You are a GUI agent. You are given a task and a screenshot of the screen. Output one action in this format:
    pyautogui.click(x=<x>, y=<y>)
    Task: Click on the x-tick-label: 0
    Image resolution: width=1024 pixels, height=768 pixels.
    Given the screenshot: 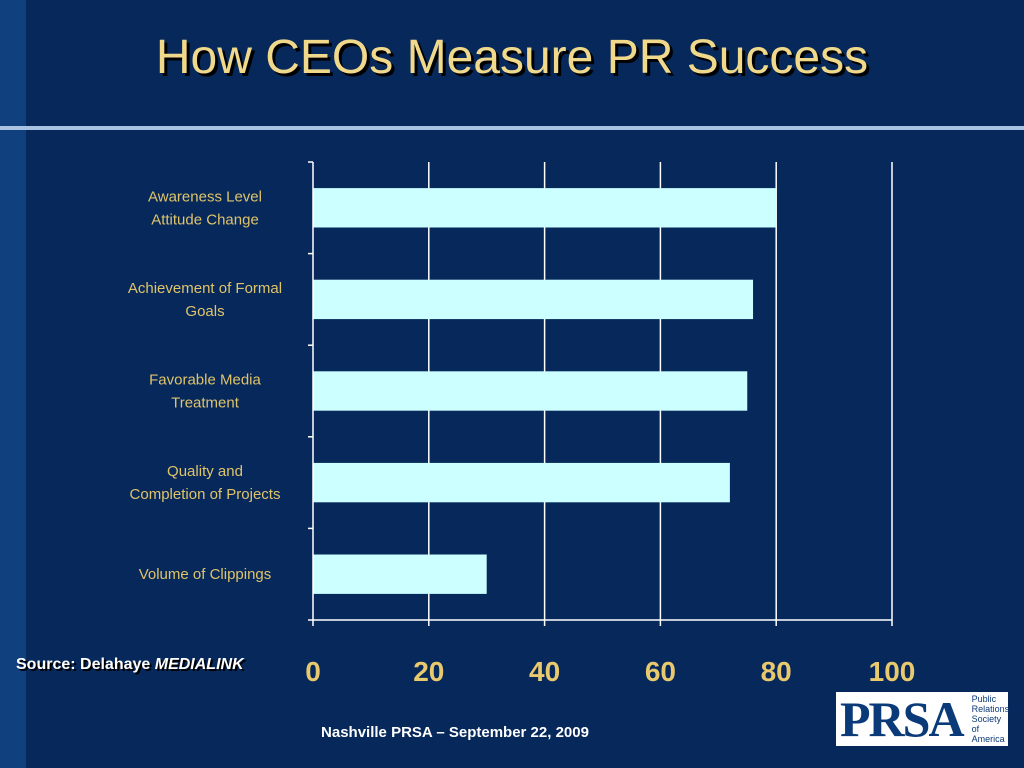 What is the action you would take?
    pyautogui.click(x=313, y=671)
    